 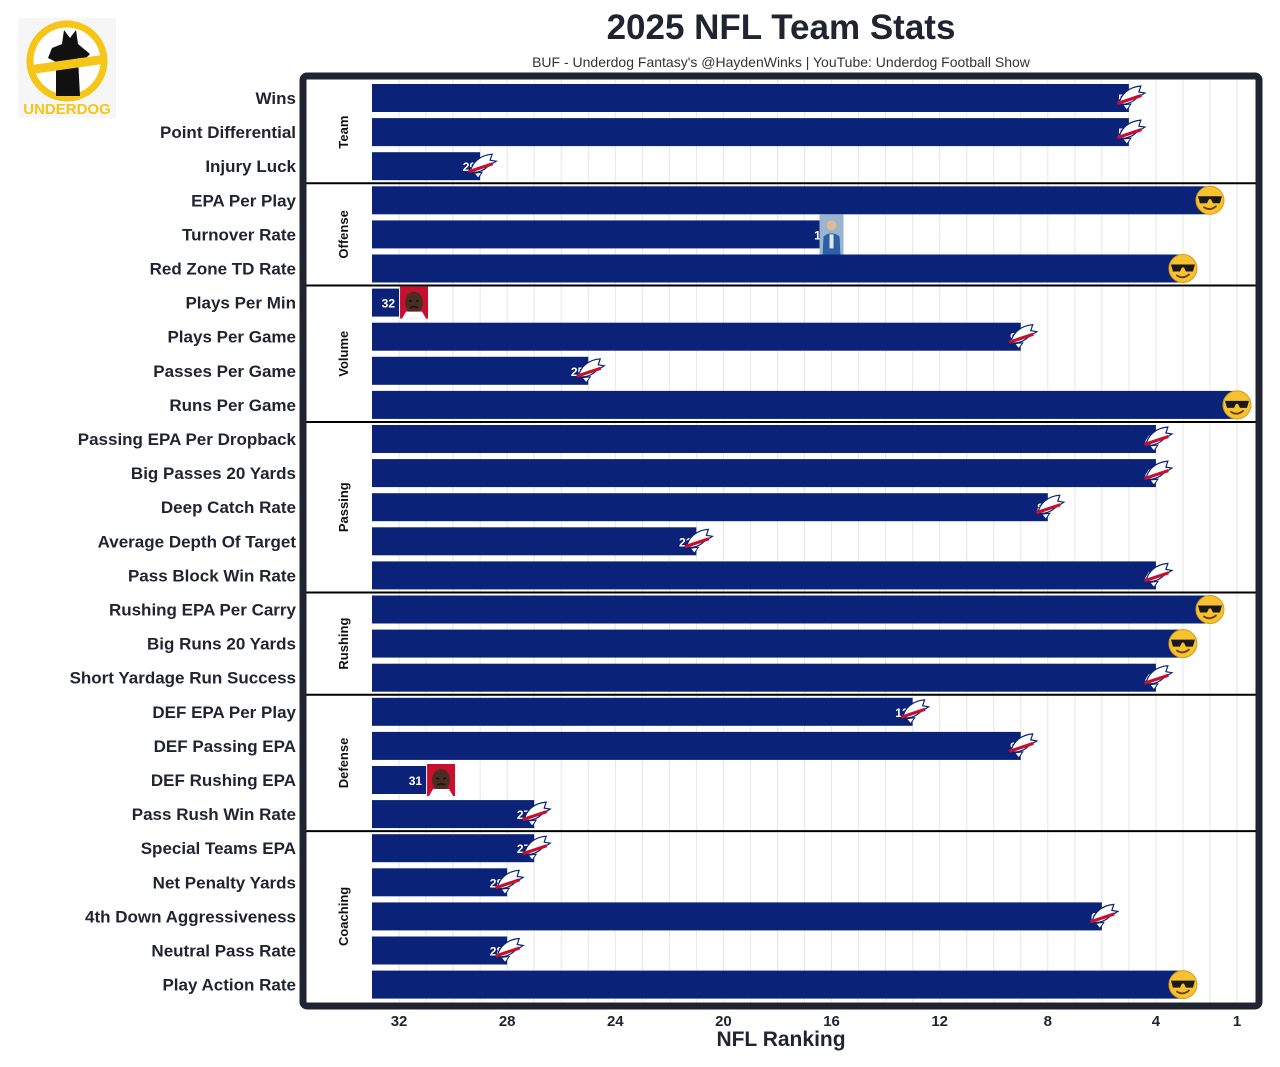 What do you see at coordinates (224, 371) in the screenshot?
I see `row-label: Passes Per Game` at bounding box center [224, 371].